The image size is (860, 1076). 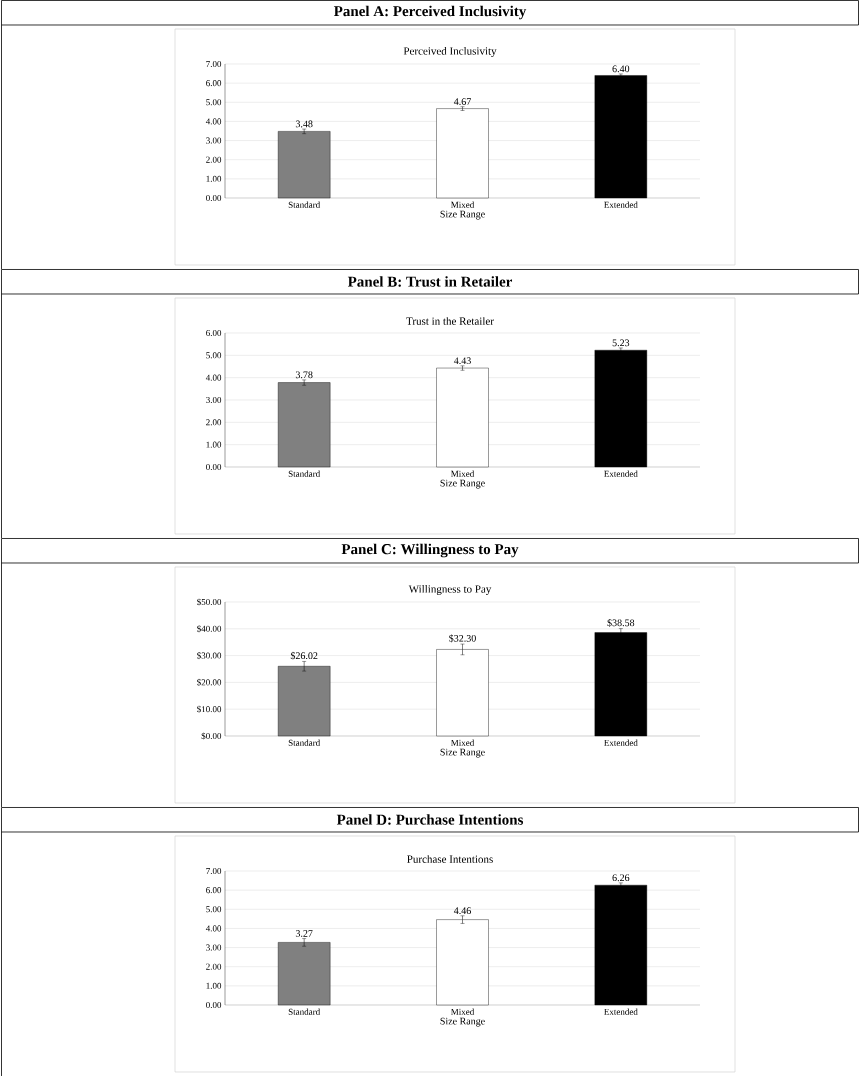 I want to click on data-label: $32.30, so click(x=462, y=638).